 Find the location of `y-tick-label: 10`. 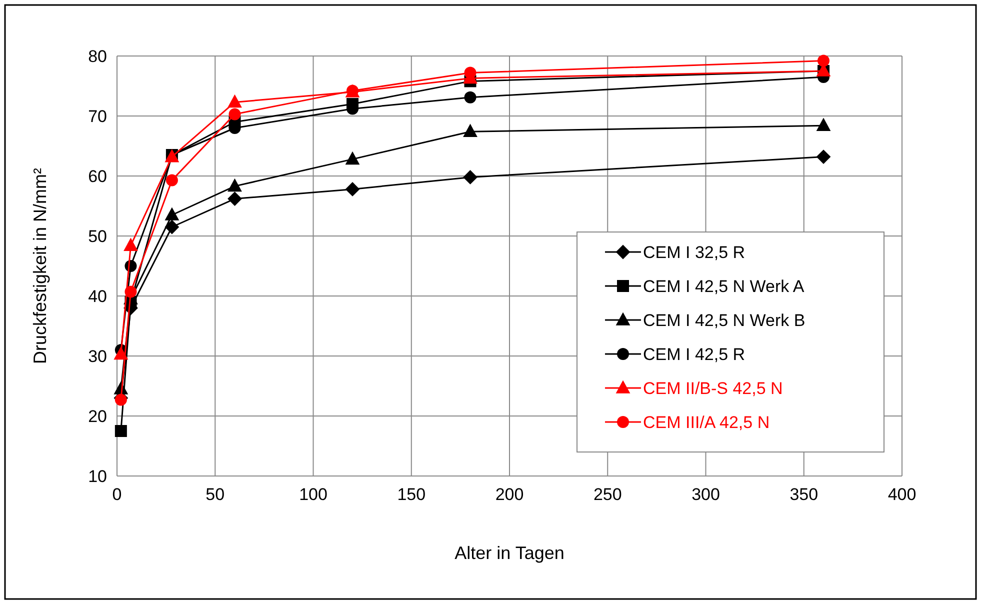

y-tick-label: 10 is located at coordinates (97, 476).